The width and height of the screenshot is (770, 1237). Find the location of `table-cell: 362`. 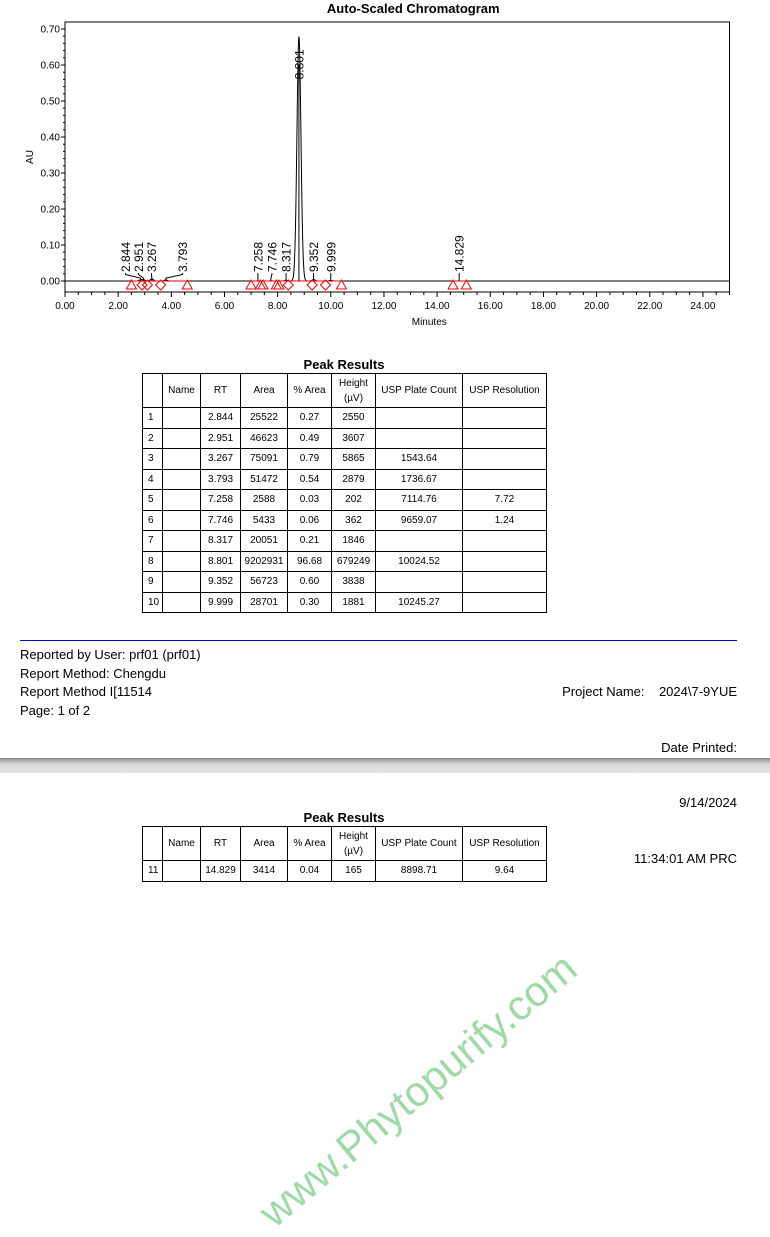

table-cell: 362 is located at coordinates (354, 520).